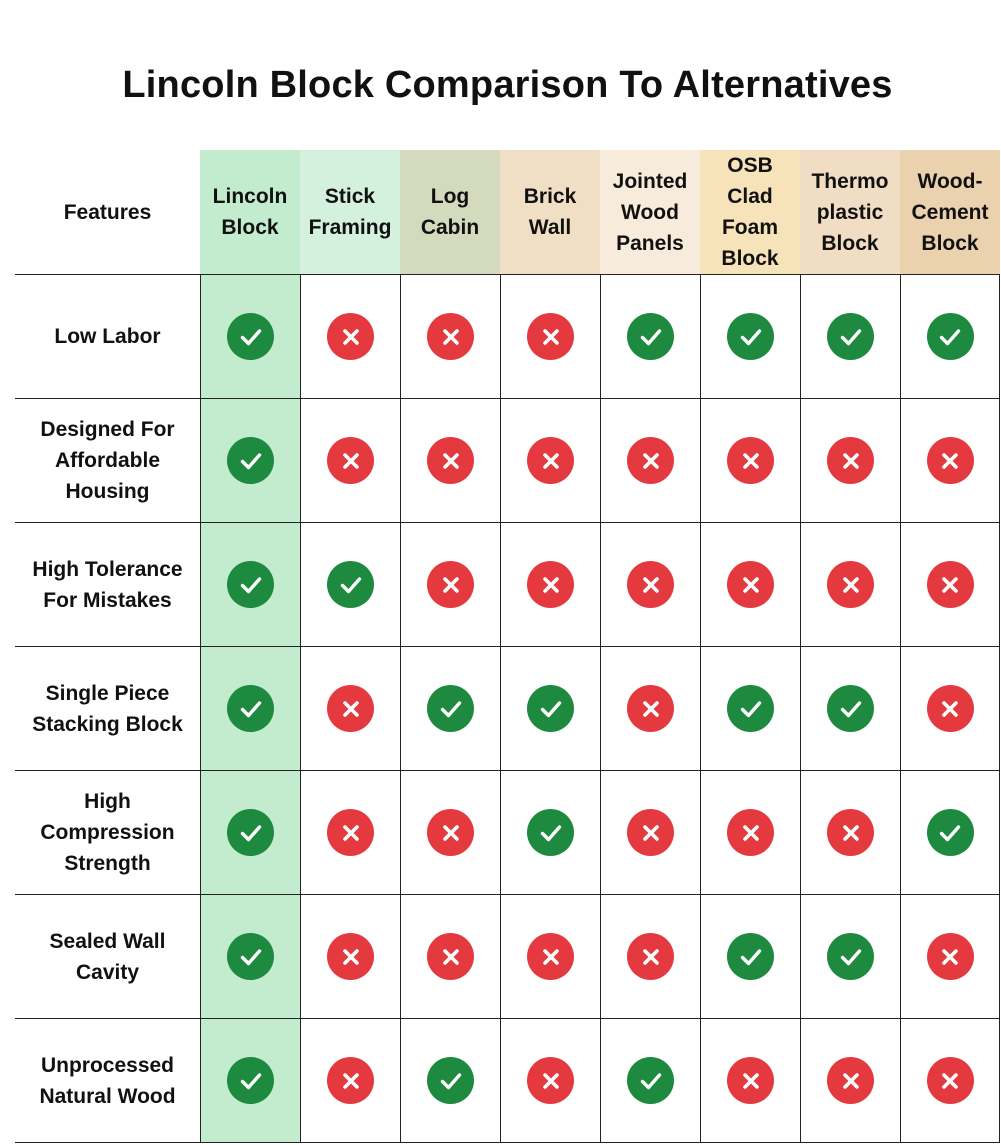 This screenshot has height=1145, width=1001. Describe the element at coordinates (107, 709) in the screenshot. I see `feature-label-single-piece-stacking-block: Single Piece Stacking Block` at that location.